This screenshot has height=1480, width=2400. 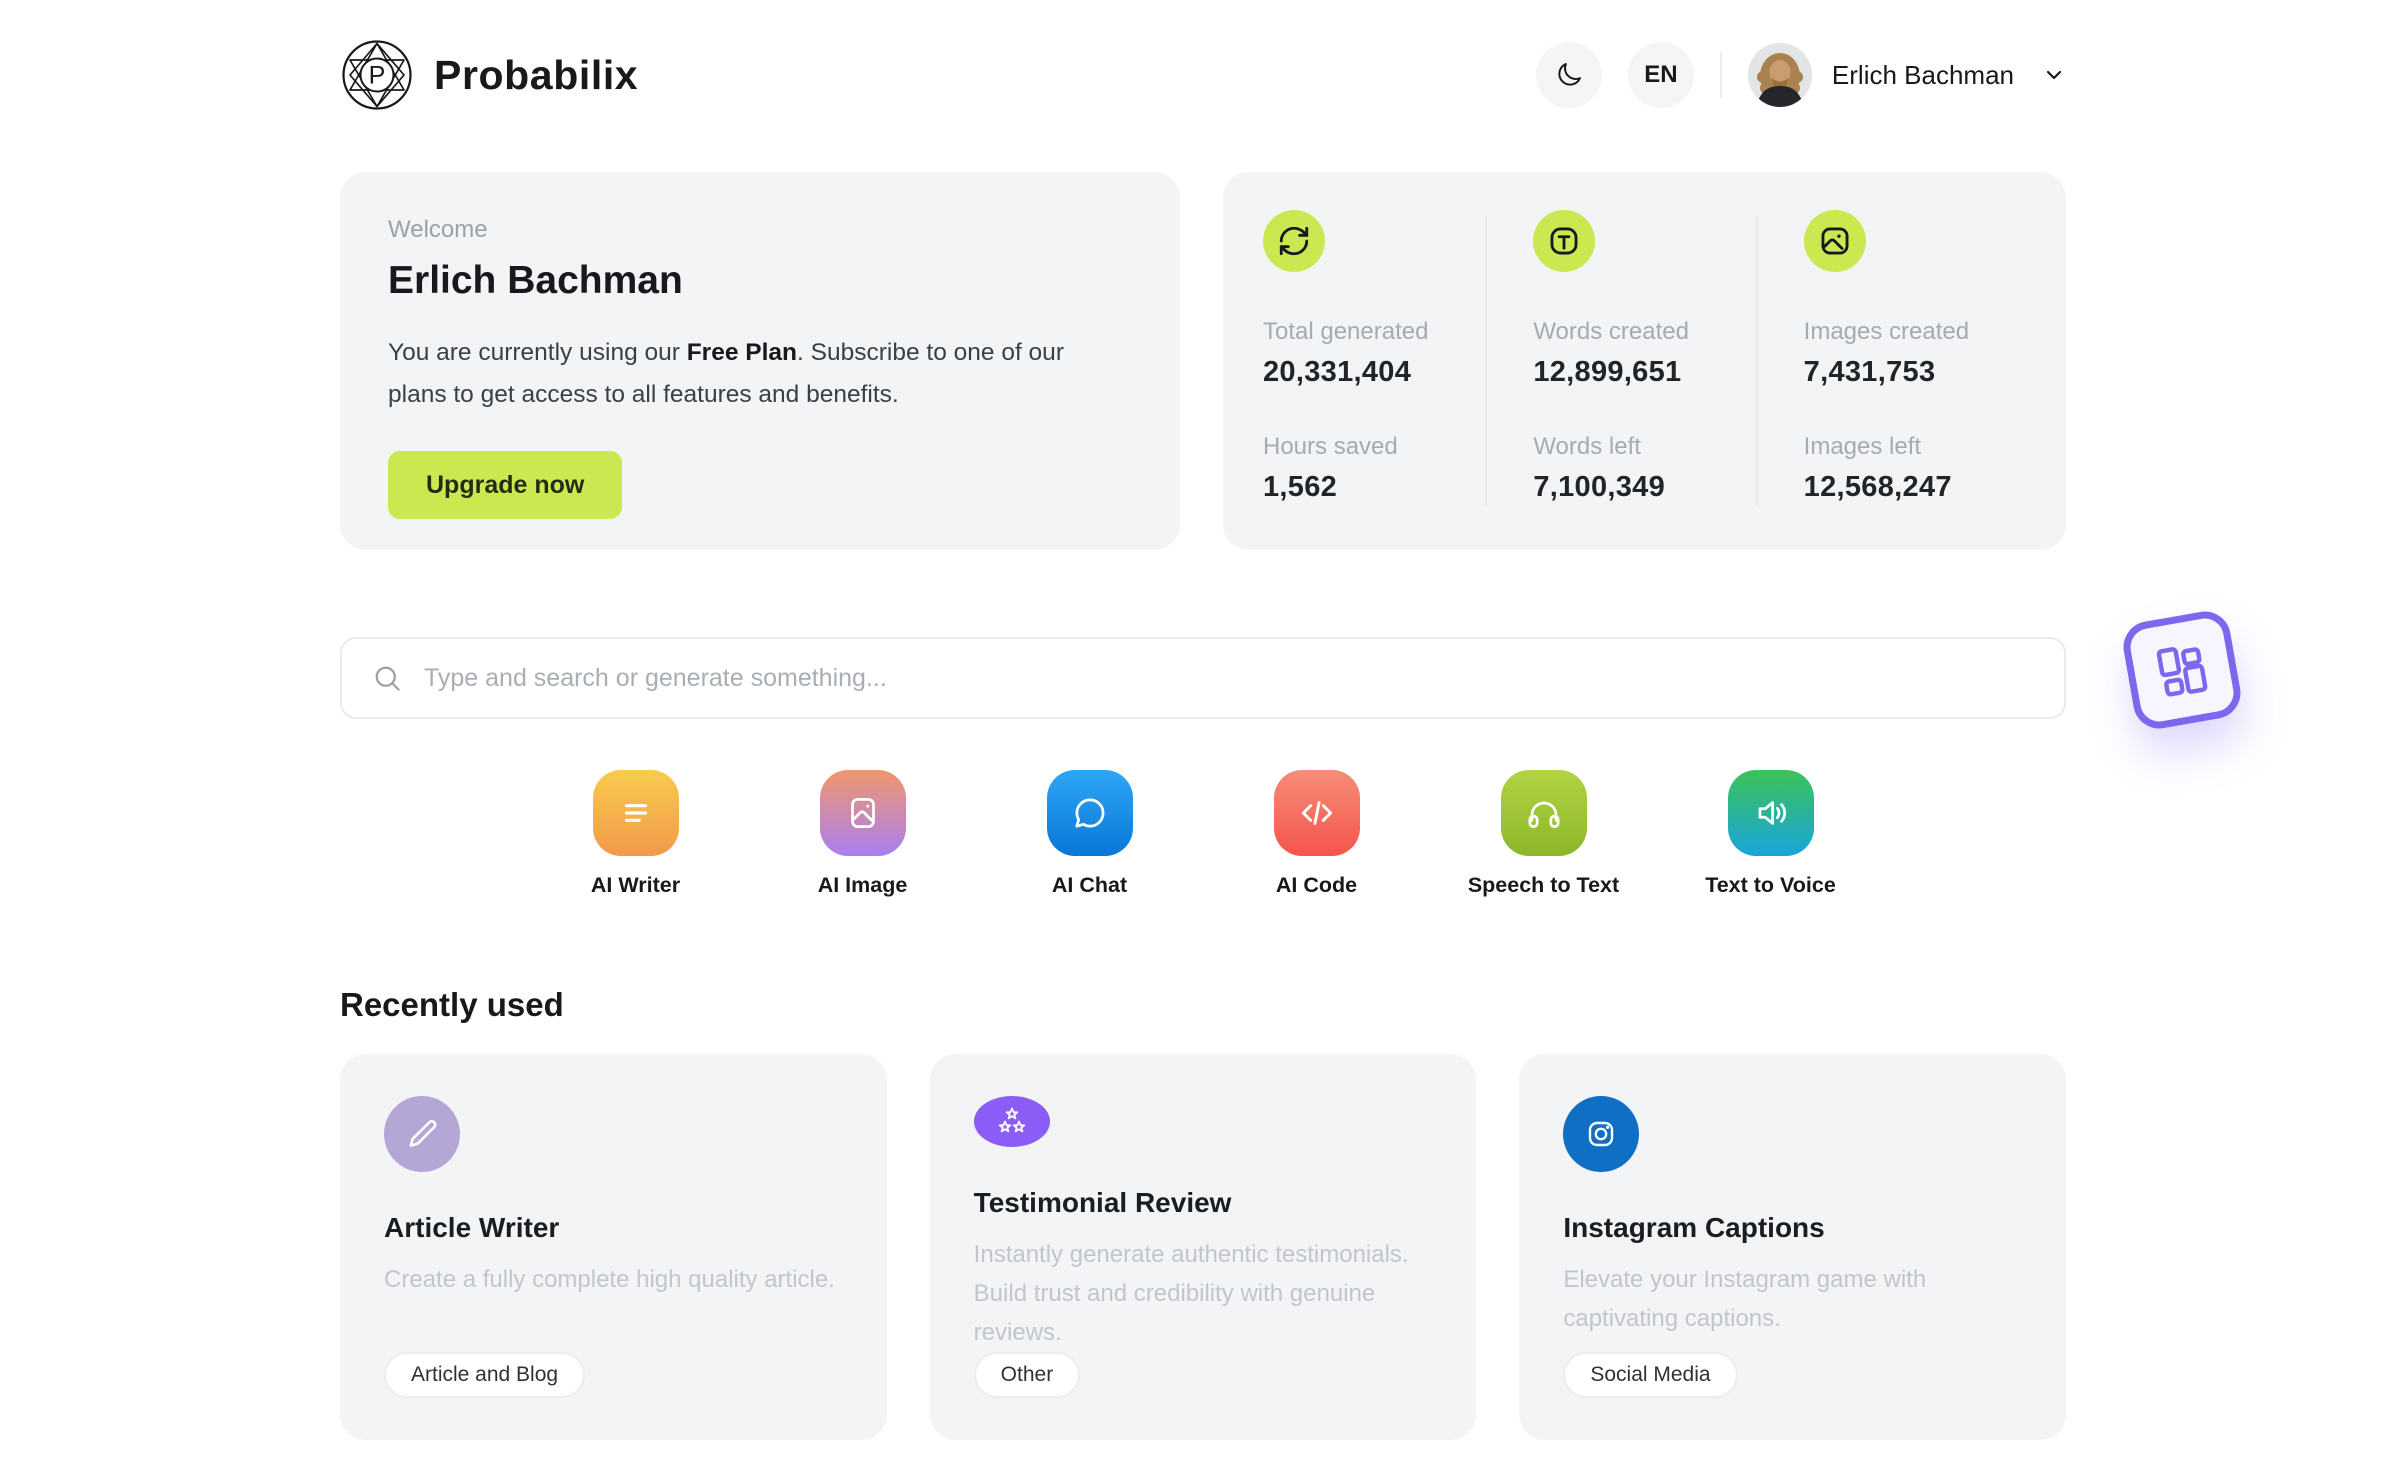 What do you see at coordinates (1089, 813) in the screenshot?
I see `chat-bubble-icon` at bounding box center [1089, 813].